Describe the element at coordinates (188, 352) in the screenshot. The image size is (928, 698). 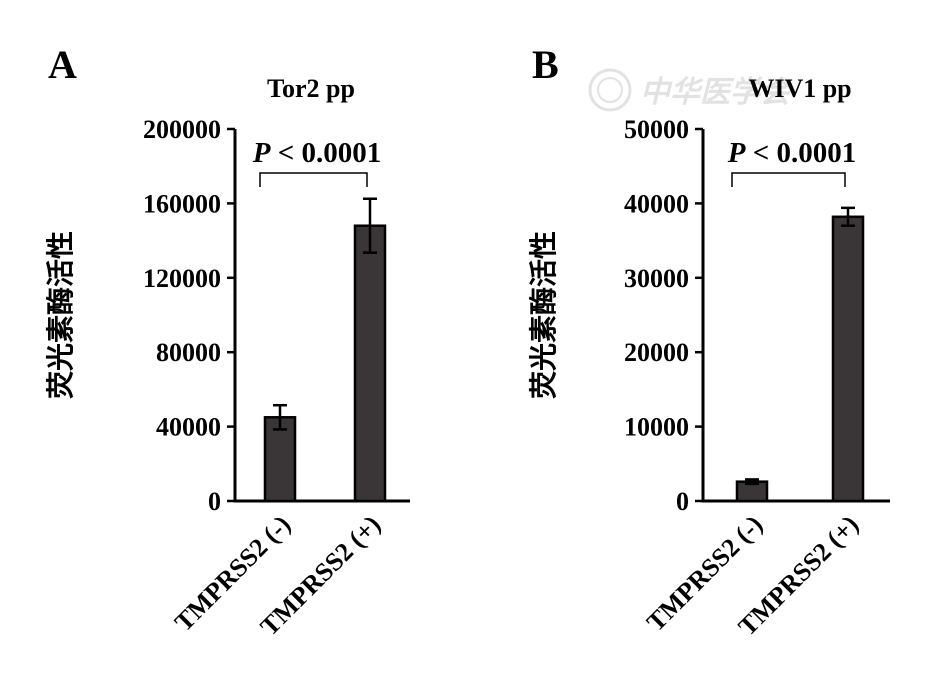
I see `y-tick-label: 80000` at that location.